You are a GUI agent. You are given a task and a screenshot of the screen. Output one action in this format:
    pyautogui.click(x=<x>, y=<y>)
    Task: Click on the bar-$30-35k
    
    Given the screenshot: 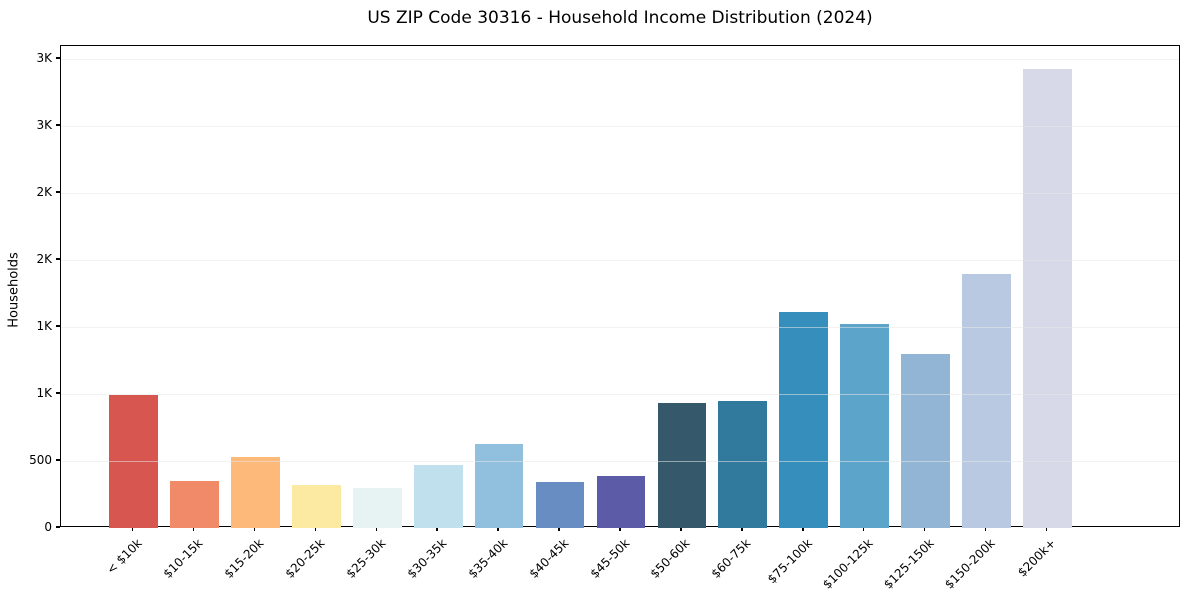 What is the action you would take?
    pyautogui.click(x=438, y=496)
    